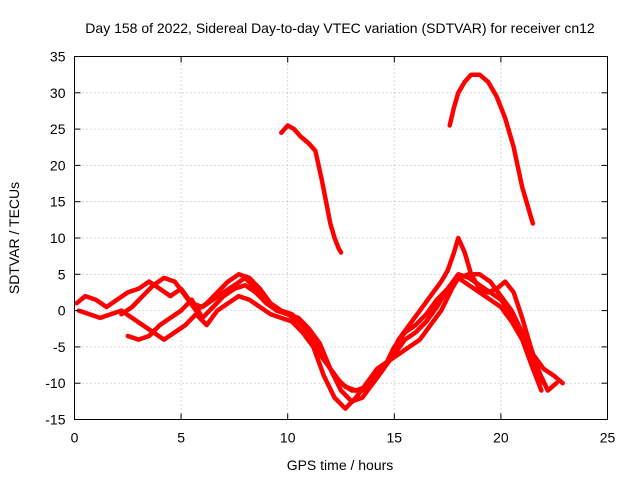 This screenshot has height=480, width=640. Describe the element at coordinates (395, 438) in the screenshot. I see `x-tick-label: 15` at that location.